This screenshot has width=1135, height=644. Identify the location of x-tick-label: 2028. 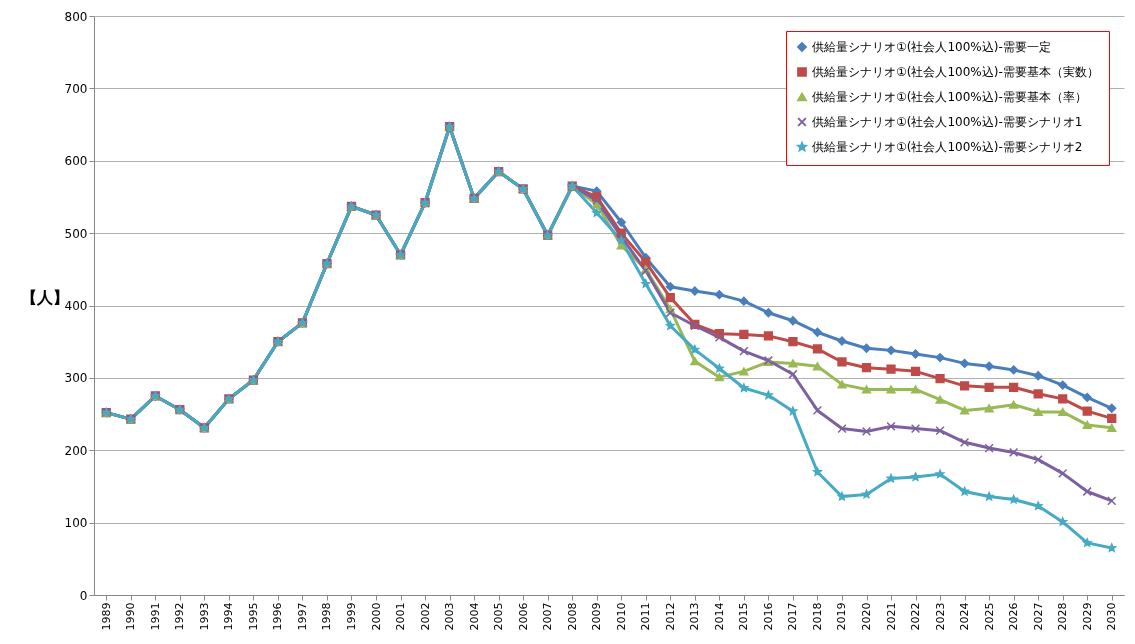
(1063, 616).